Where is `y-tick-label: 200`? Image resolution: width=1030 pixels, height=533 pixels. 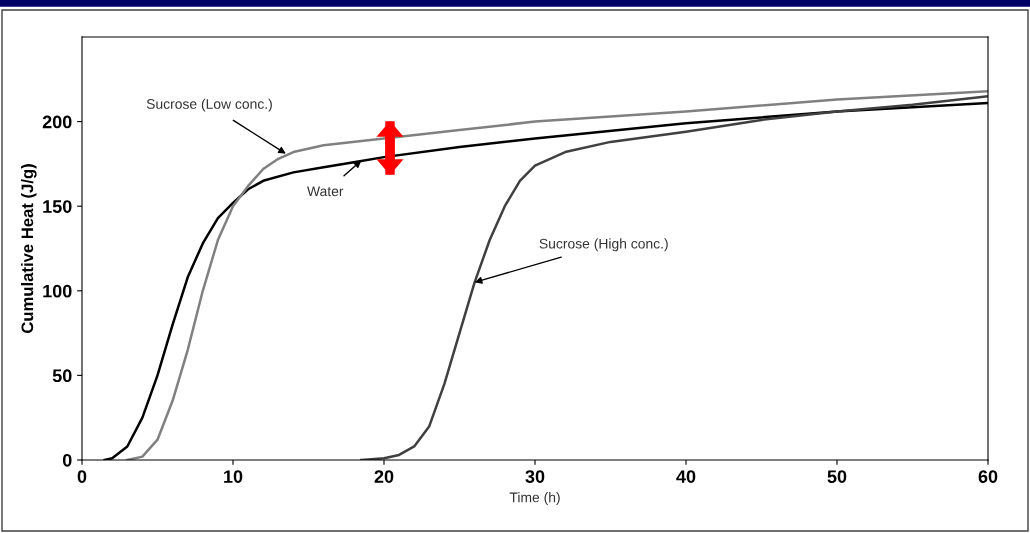
y-tick-label: 200 is located at coordinates (57, 122).